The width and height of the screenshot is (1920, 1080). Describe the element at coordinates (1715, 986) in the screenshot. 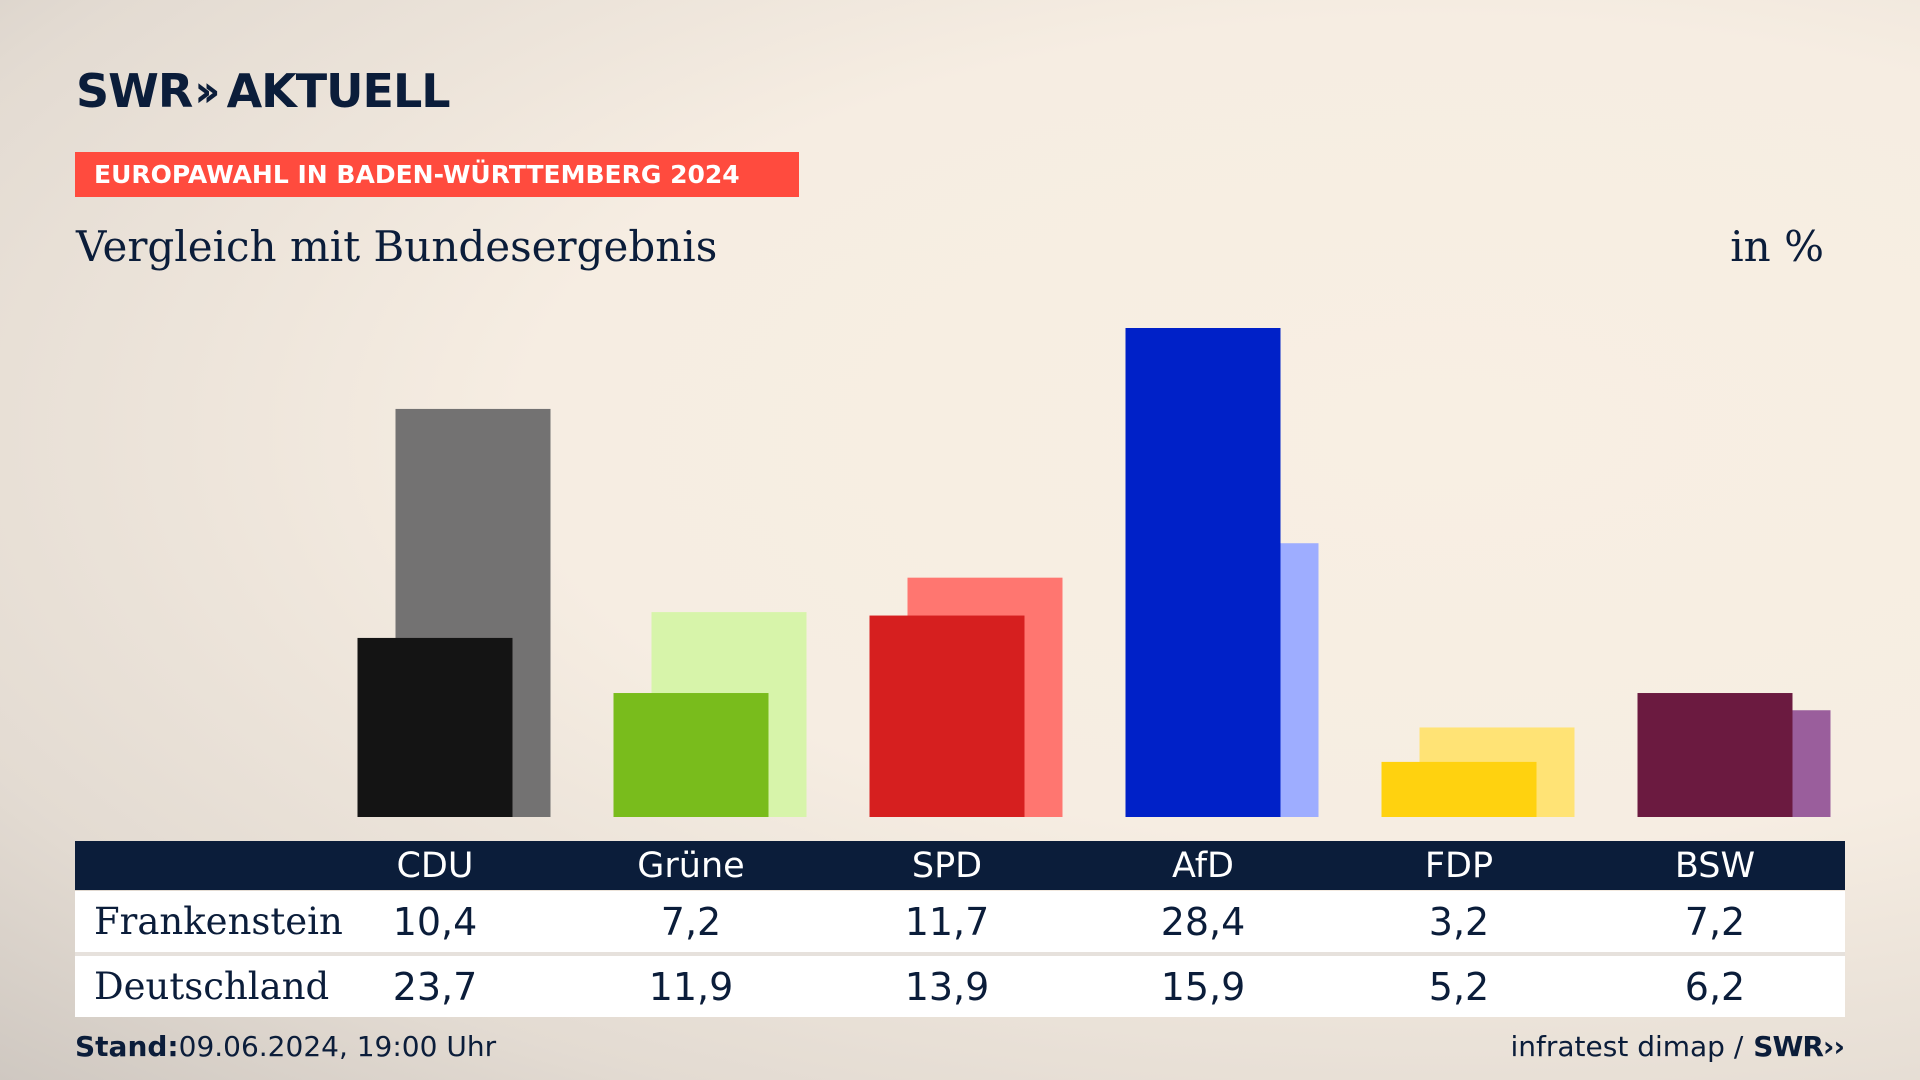

I see `value-deutschland-bsw: 6,2` at that location.